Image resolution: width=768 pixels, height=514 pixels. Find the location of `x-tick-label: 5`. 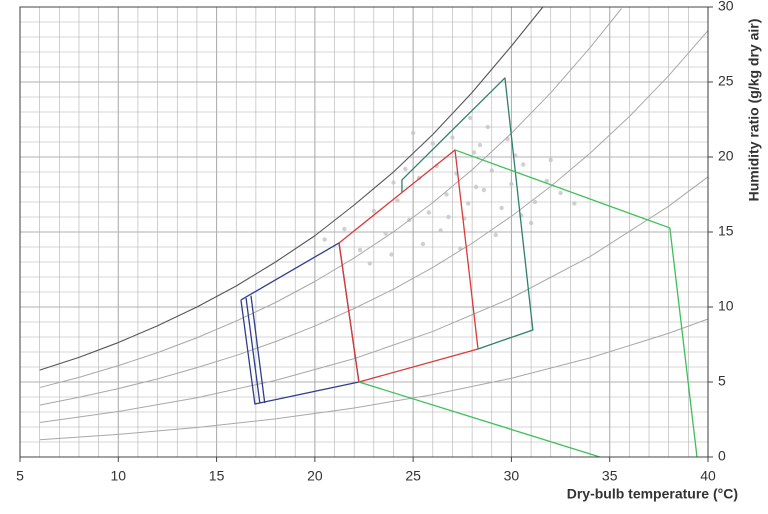

x-tick-label: 5 is located at coordinates (20, 476).